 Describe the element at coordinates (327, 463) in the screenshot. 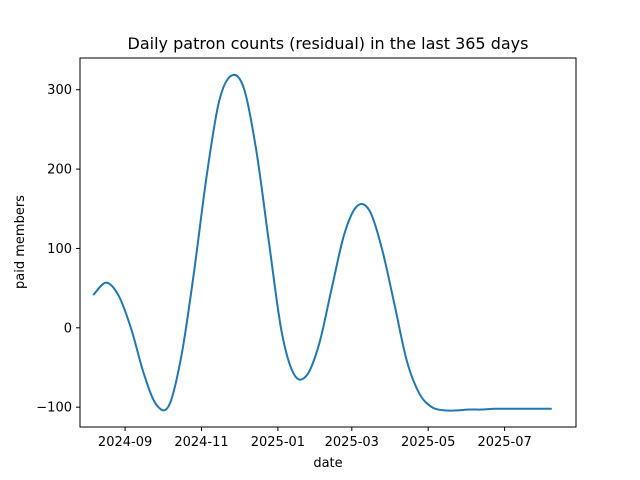

I see `x-axis-label: date` at that location.